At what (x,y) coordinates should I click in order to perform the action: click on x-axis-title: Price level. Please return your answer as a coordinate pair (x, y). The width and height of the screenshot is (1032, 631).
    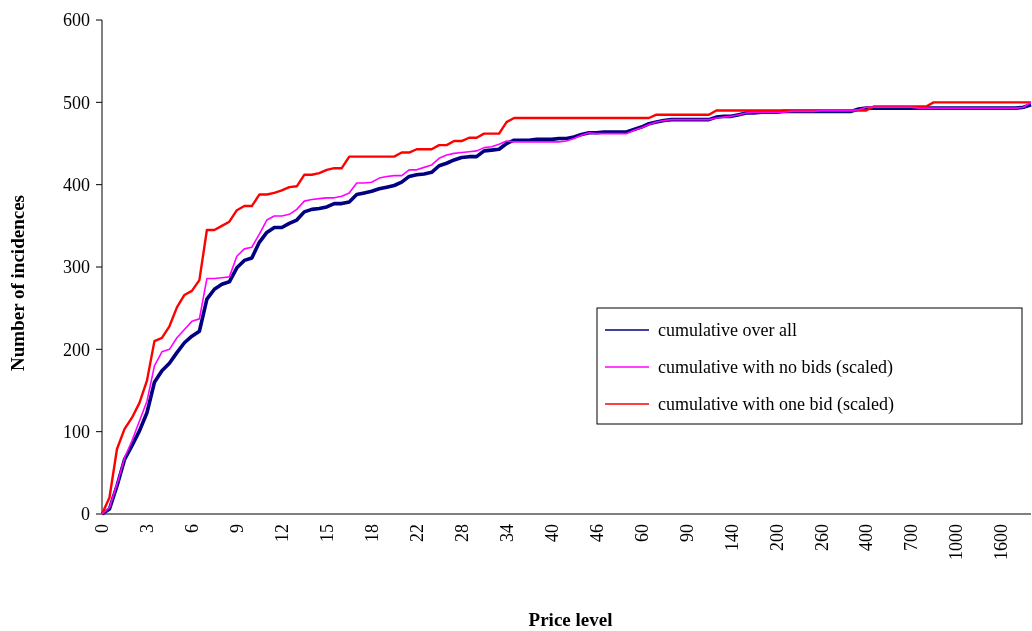
    Looking at the image, I should click on (570, 619).